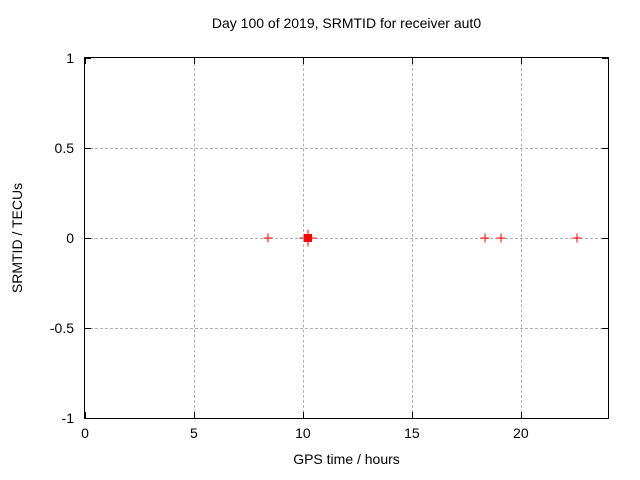 This screenshot has width=640, height=480. Describe the element at coordinates (346, 459) in the screenshot. I see `x-axis-label: GPS time / hours` at that location.